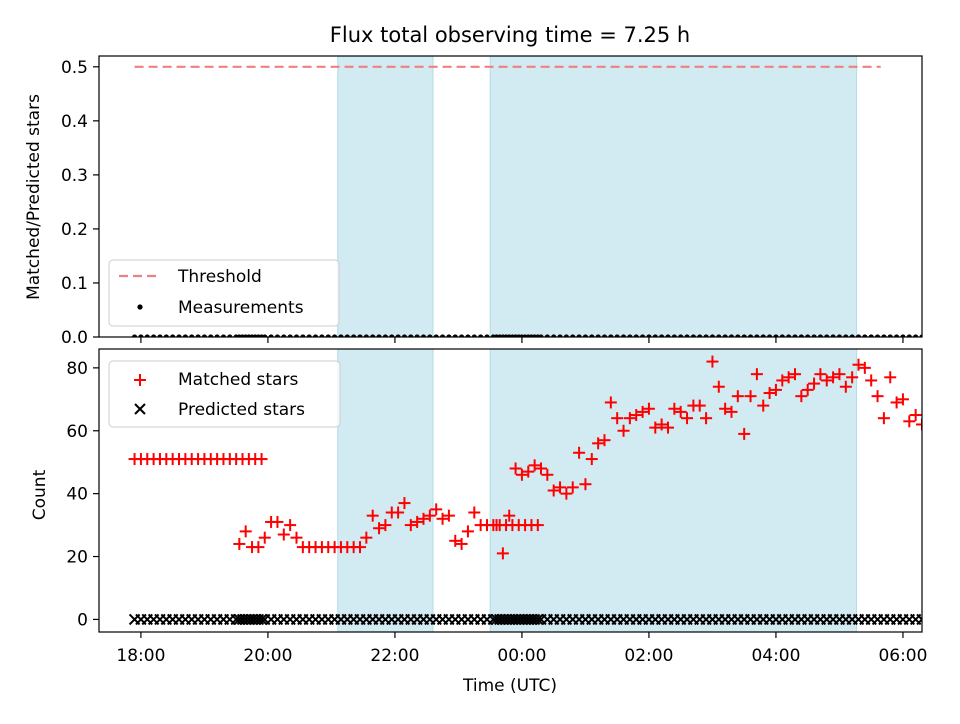 The image size is (960, 724). What do you see at coordinates (40, 494) in the screenshot?
I see `bottom-y-axis-label: Count` at bounding box center [40, 494].